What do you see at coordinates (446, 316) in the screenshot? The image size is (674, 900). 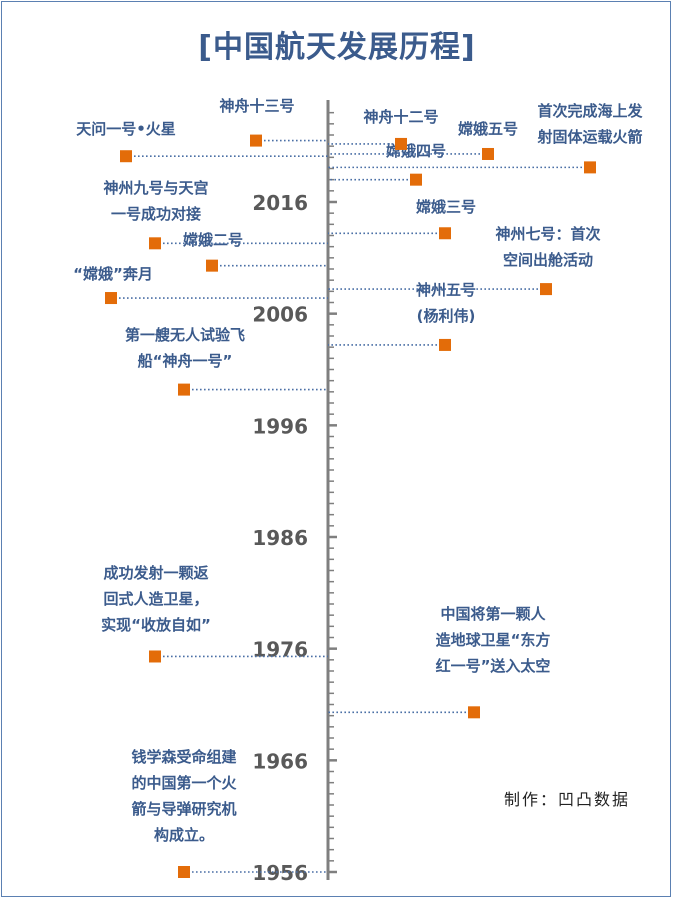 I see `event-label-line: (杨利伟)` at bounding box center [446, 316].